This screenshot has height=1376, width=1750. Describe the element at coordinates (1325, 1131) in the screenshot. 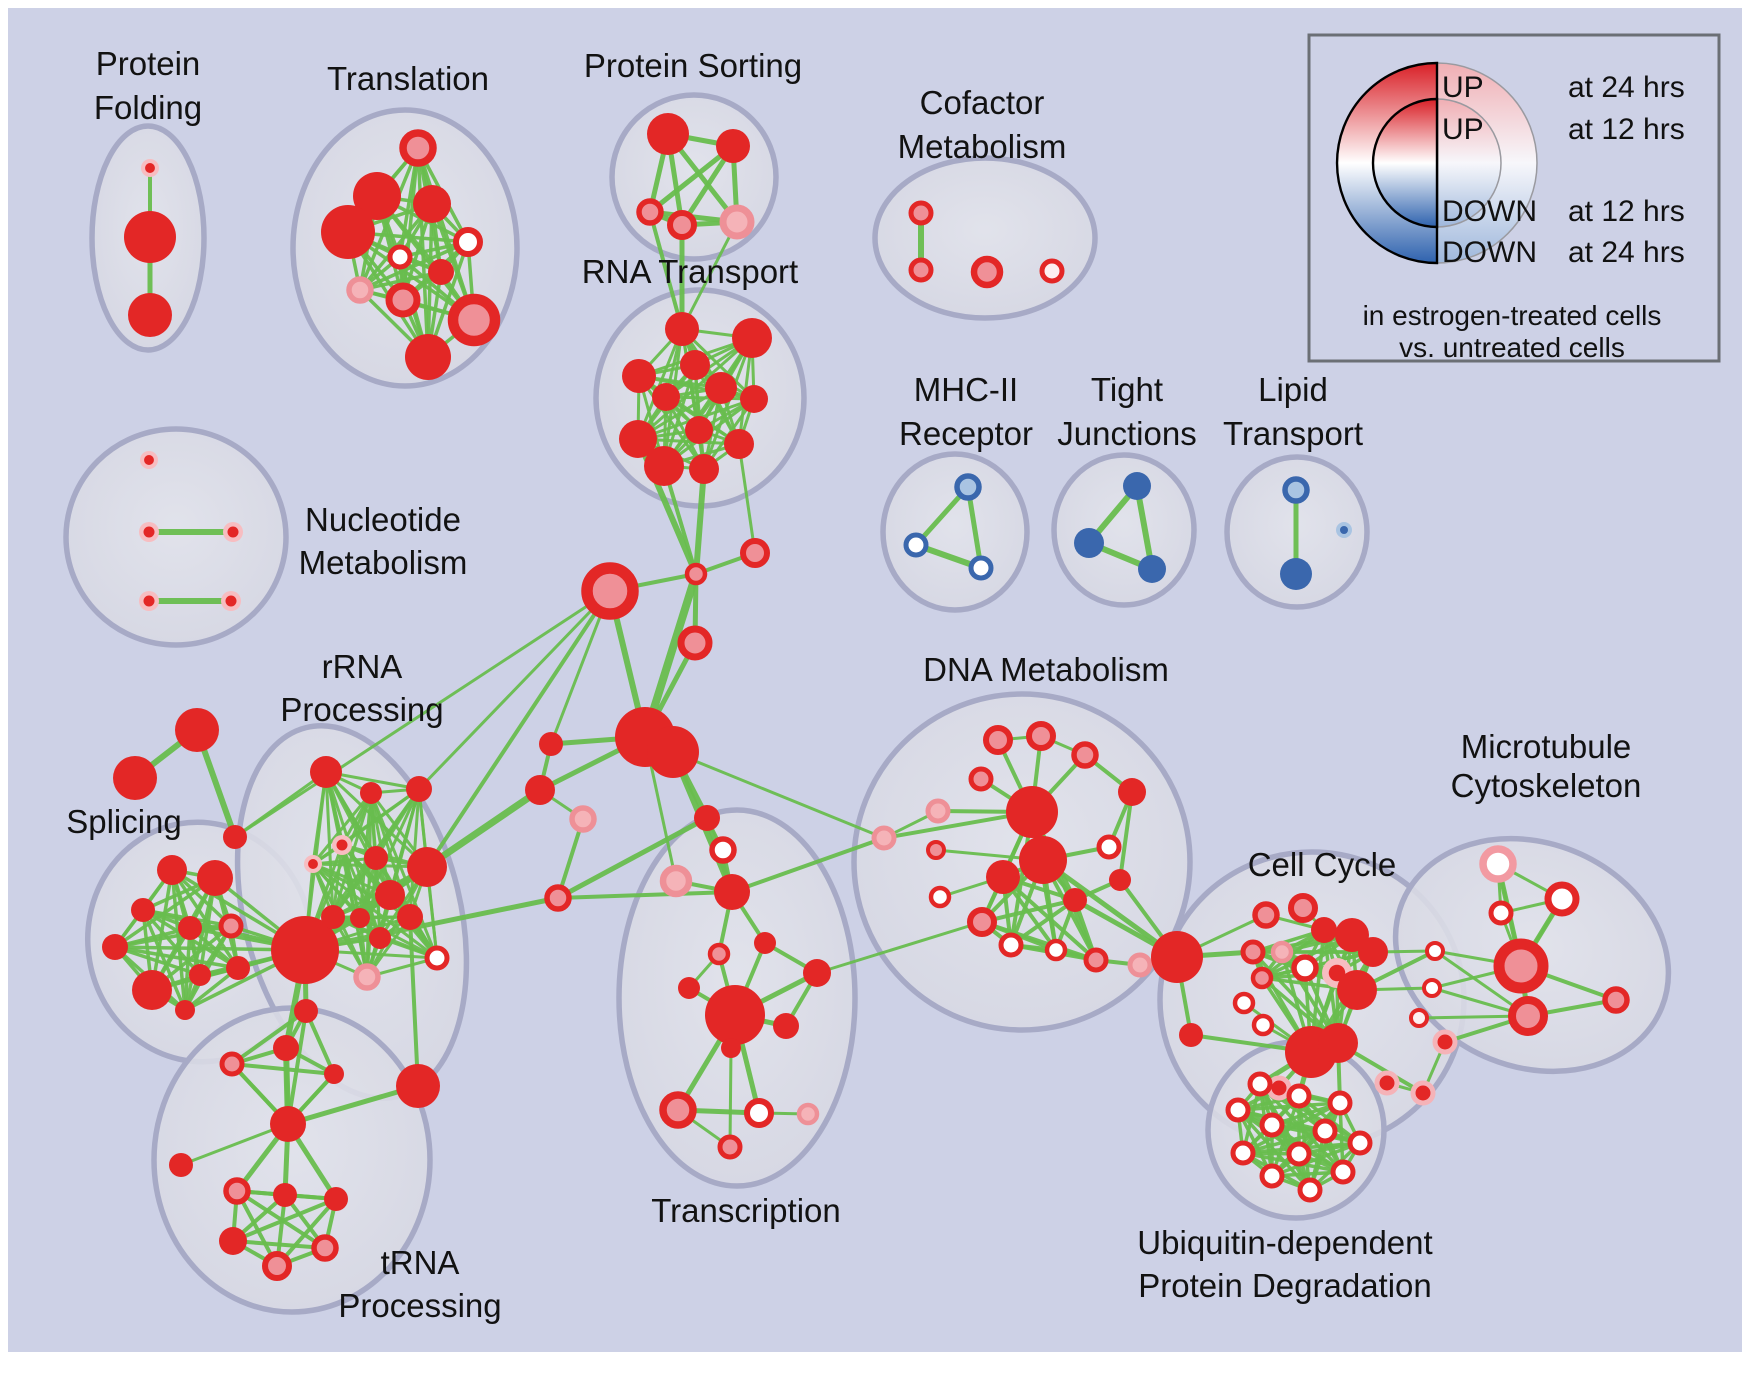

I see `node-ub6` at that location.